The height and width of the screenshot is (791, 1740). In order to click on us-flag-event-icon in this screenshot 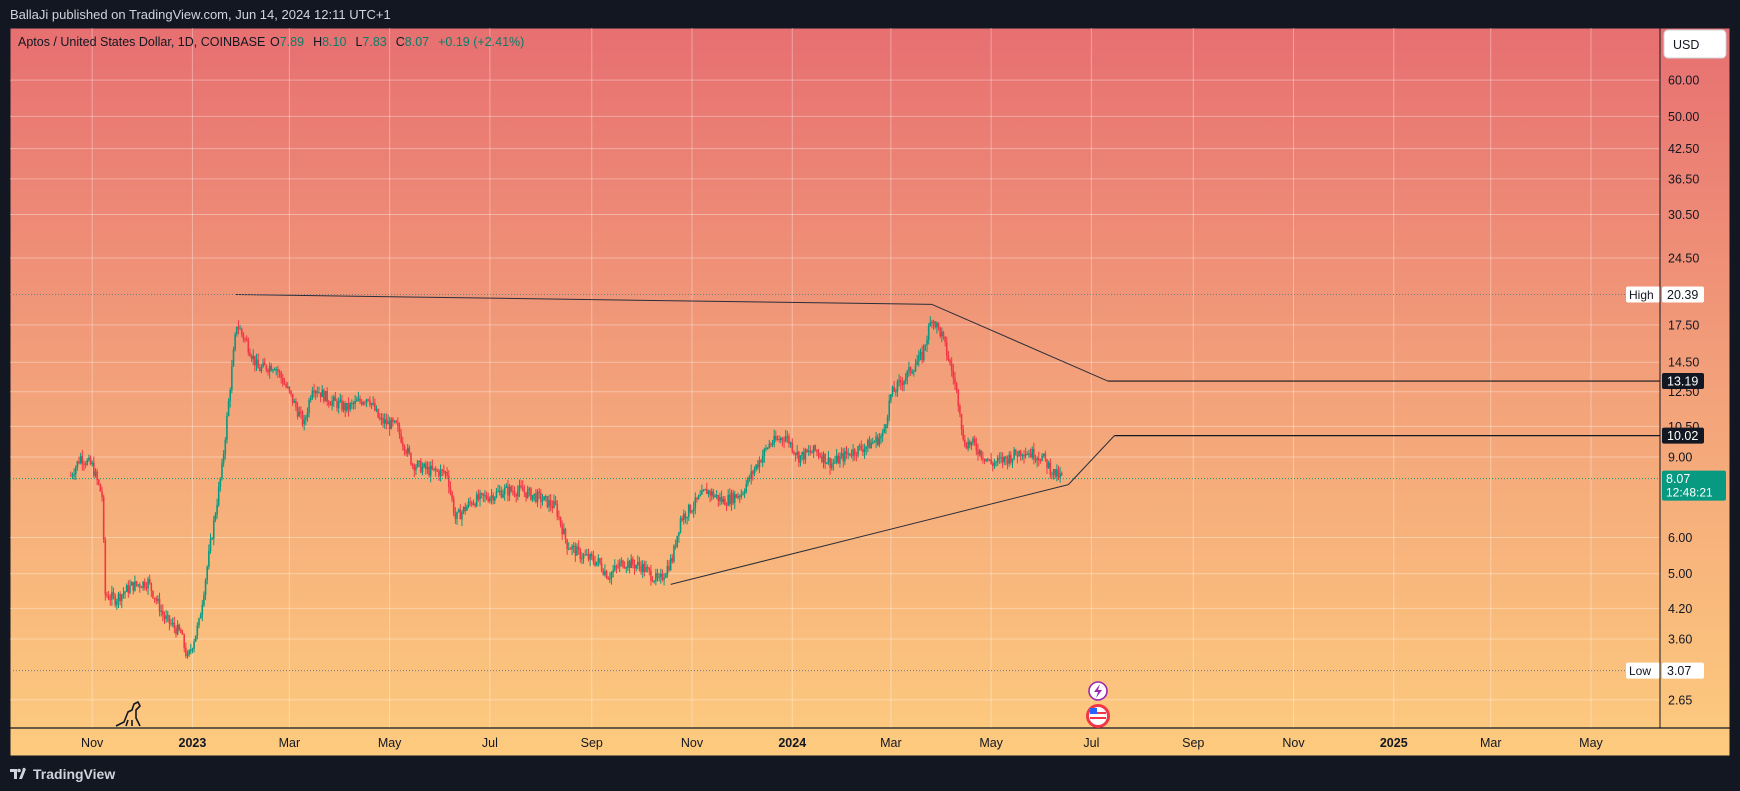, I will do `click(1098, 716)`.